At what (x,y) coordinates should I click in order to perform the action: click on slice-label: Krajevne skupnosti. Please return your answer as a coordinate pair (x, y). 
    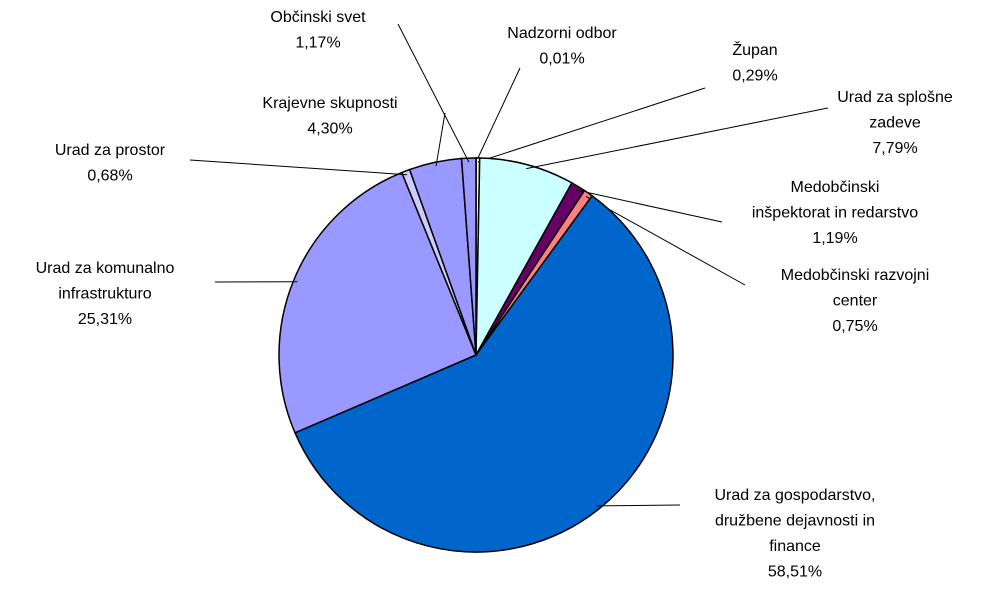
    Looking at the image, I should click on (329, 103).